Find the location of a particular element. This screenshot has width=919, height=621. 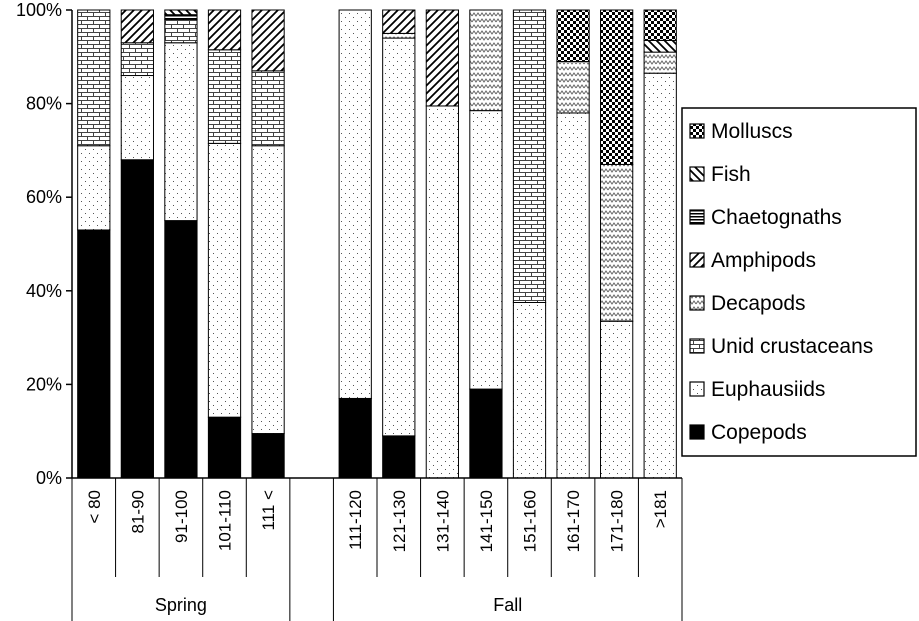

y-tick-label: 40% is located at coordinates (44, 291).